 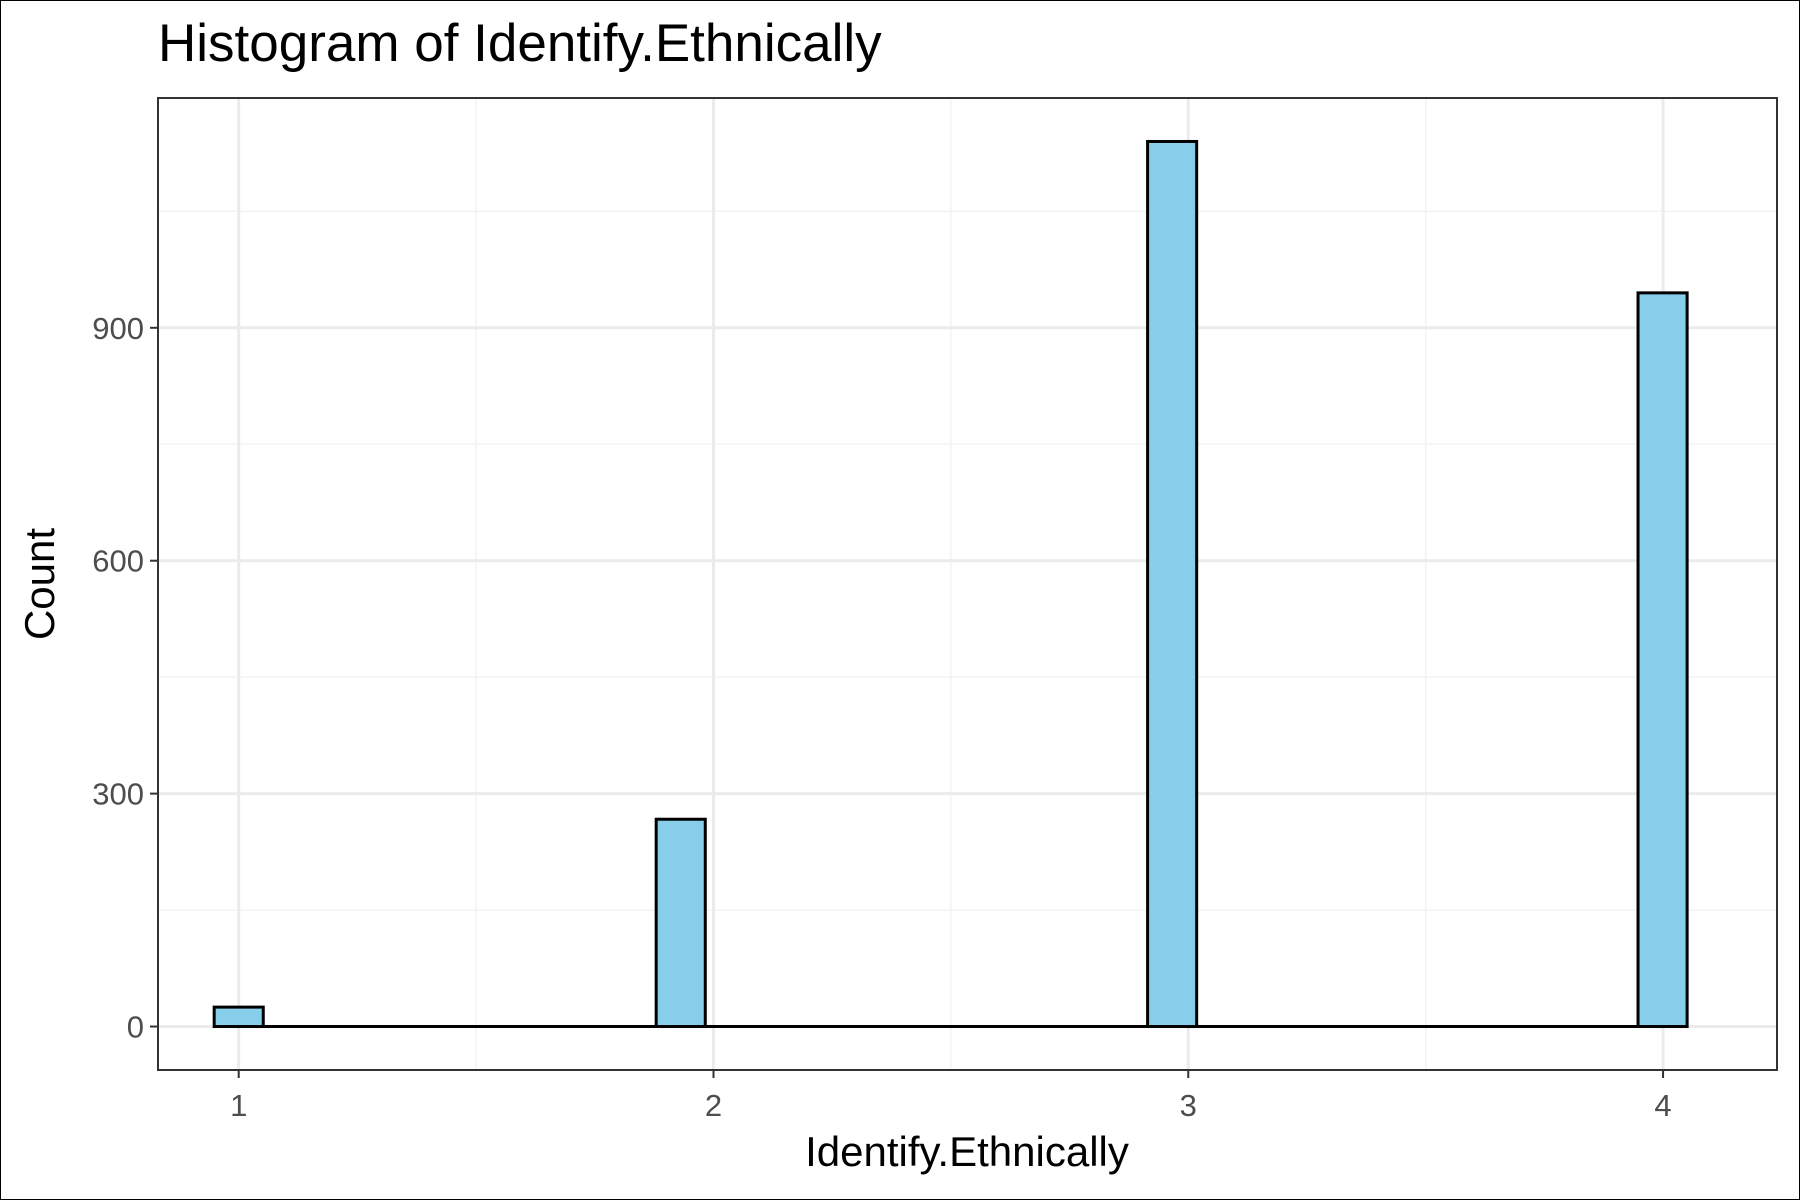 What do you see at coordinates (1662, 1105) in the screenshot?
I see `x-tick-label: 4` at bounding box center [1662, 1105].